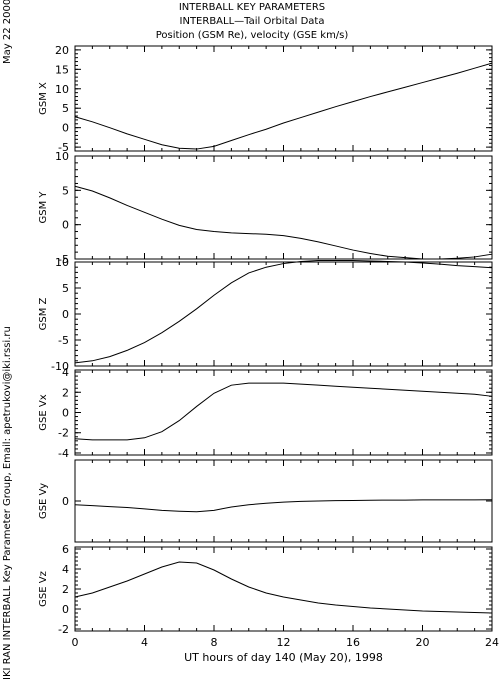 This screenshot has width=504, height=684. What do you see at coordinates (62, 50) in the screenshot?
I see `y-tick-label: 20` at bounding box center [62, 50].